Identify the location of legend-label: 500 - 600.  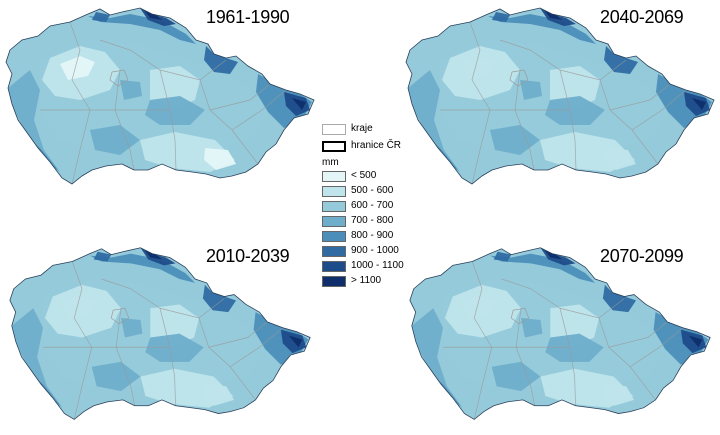
(372, 190).